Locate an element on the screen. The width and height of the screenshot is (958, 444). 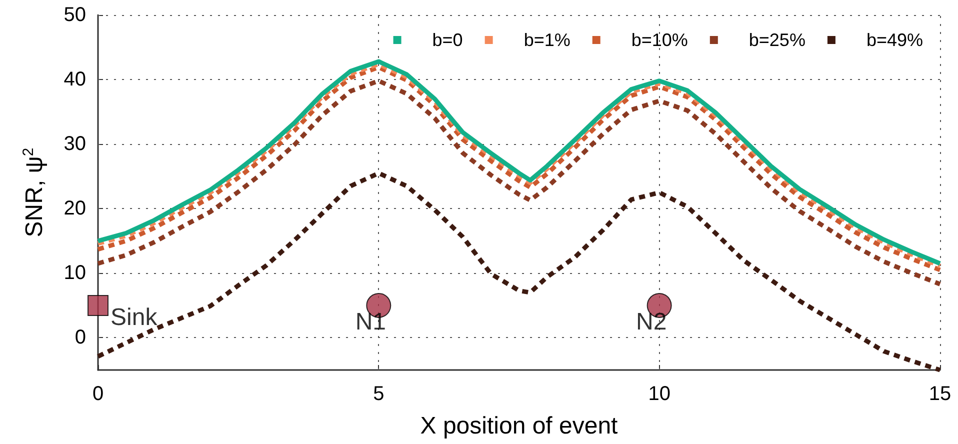
y-tick-label: 50 is located at coordinates (75, 15).